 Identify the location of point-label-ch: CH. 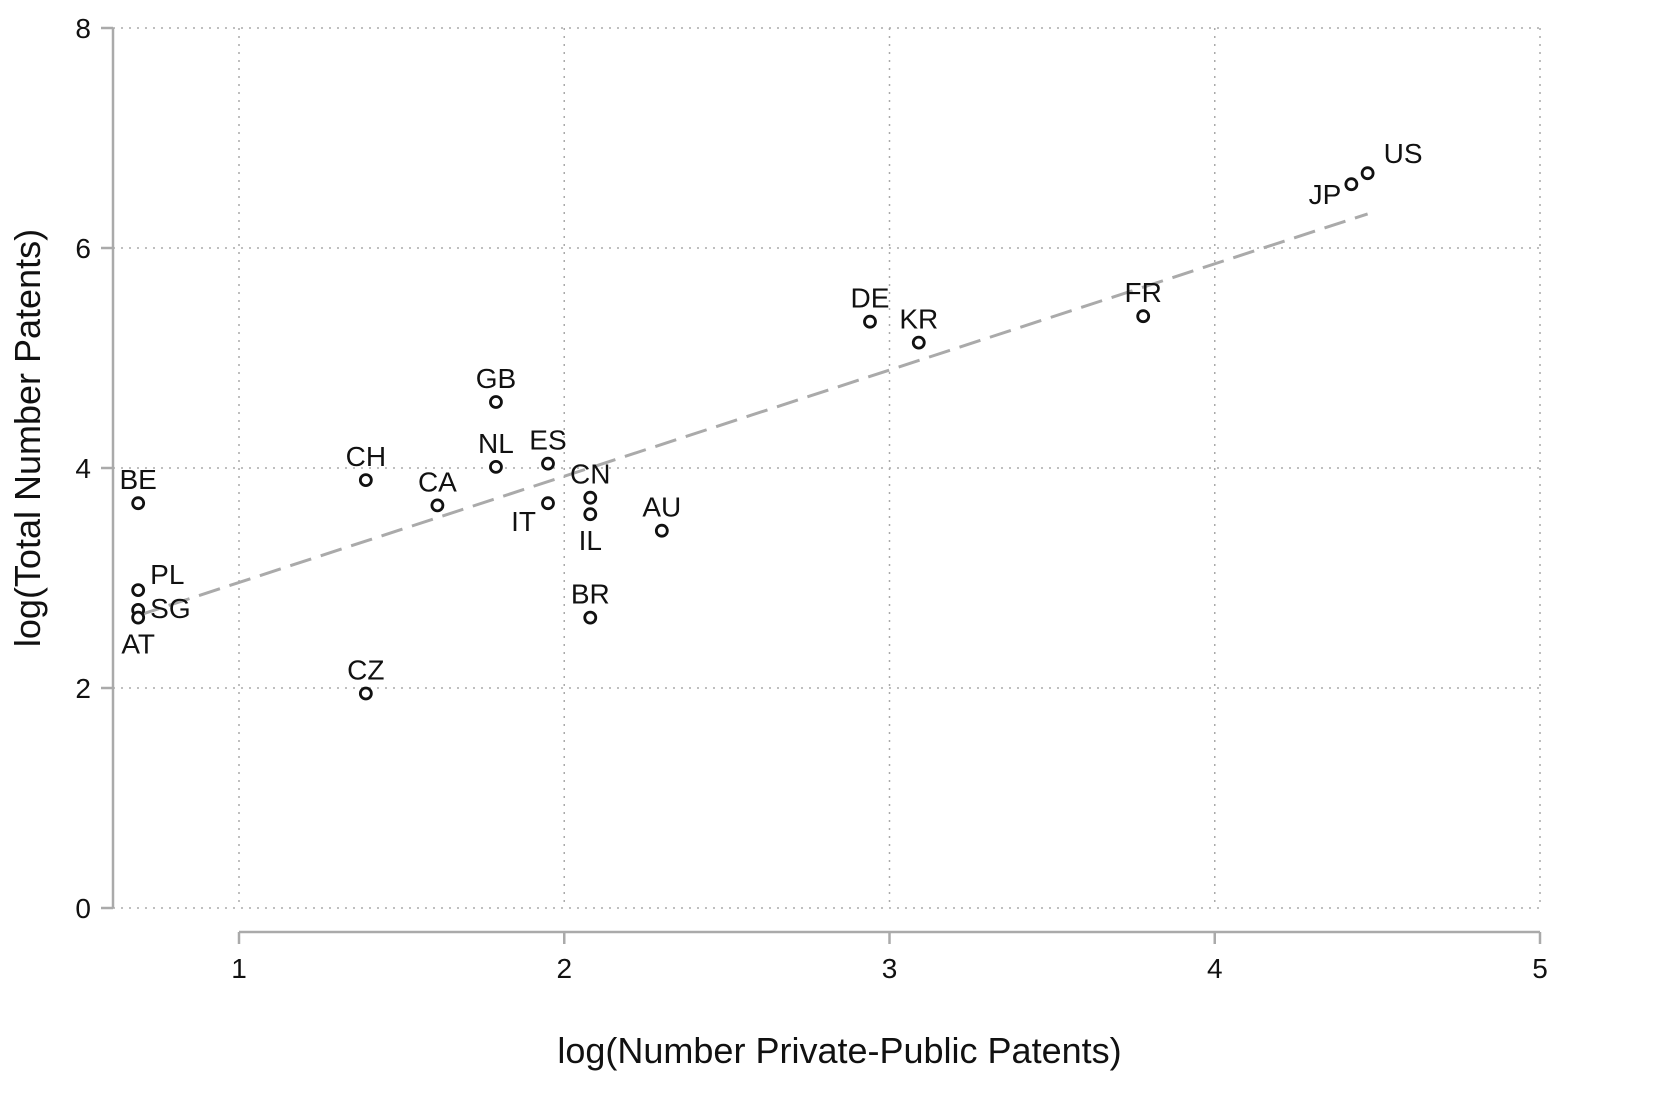
(366, 456).